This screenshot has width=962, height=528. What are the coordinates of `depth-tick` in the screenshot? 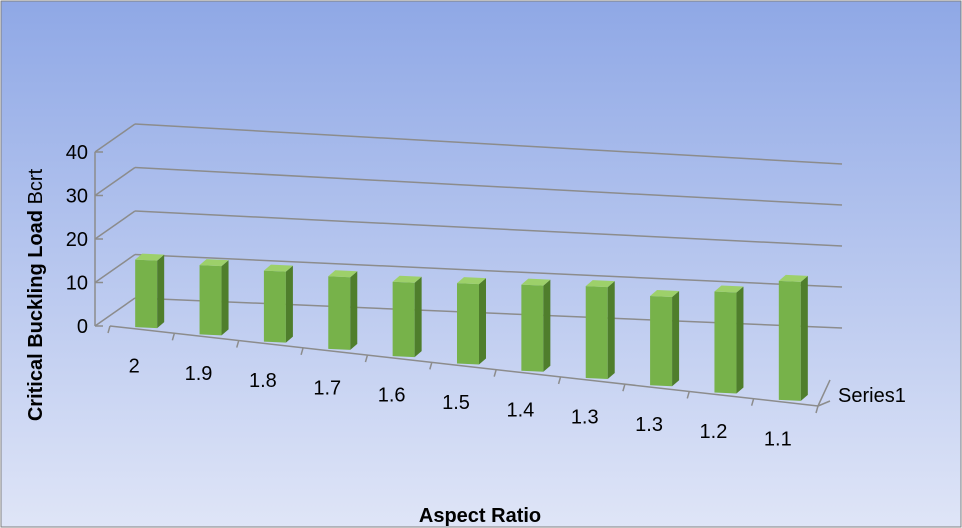 It's located at (824, 403).